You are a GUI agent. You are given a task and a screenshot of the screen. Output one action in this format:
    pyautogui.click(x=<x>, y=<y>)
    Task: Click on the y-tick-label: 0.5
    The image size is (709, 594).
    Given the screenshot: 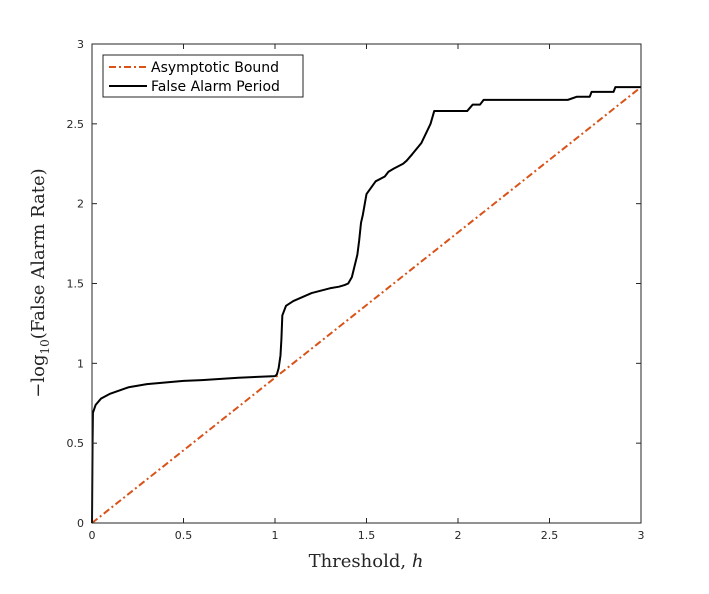 What is the action you would take?
    pyautogui.click(x=76, y=443)
    